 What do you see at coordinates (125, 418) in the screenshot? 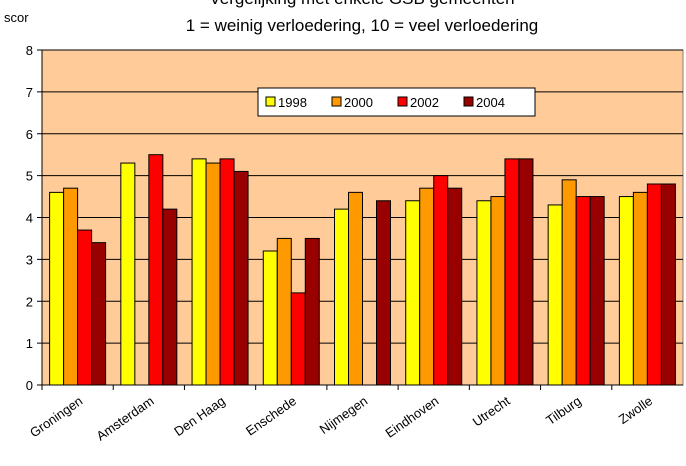
I see `x-tick-label: Amsterdam` at bounding box center [125, 418].